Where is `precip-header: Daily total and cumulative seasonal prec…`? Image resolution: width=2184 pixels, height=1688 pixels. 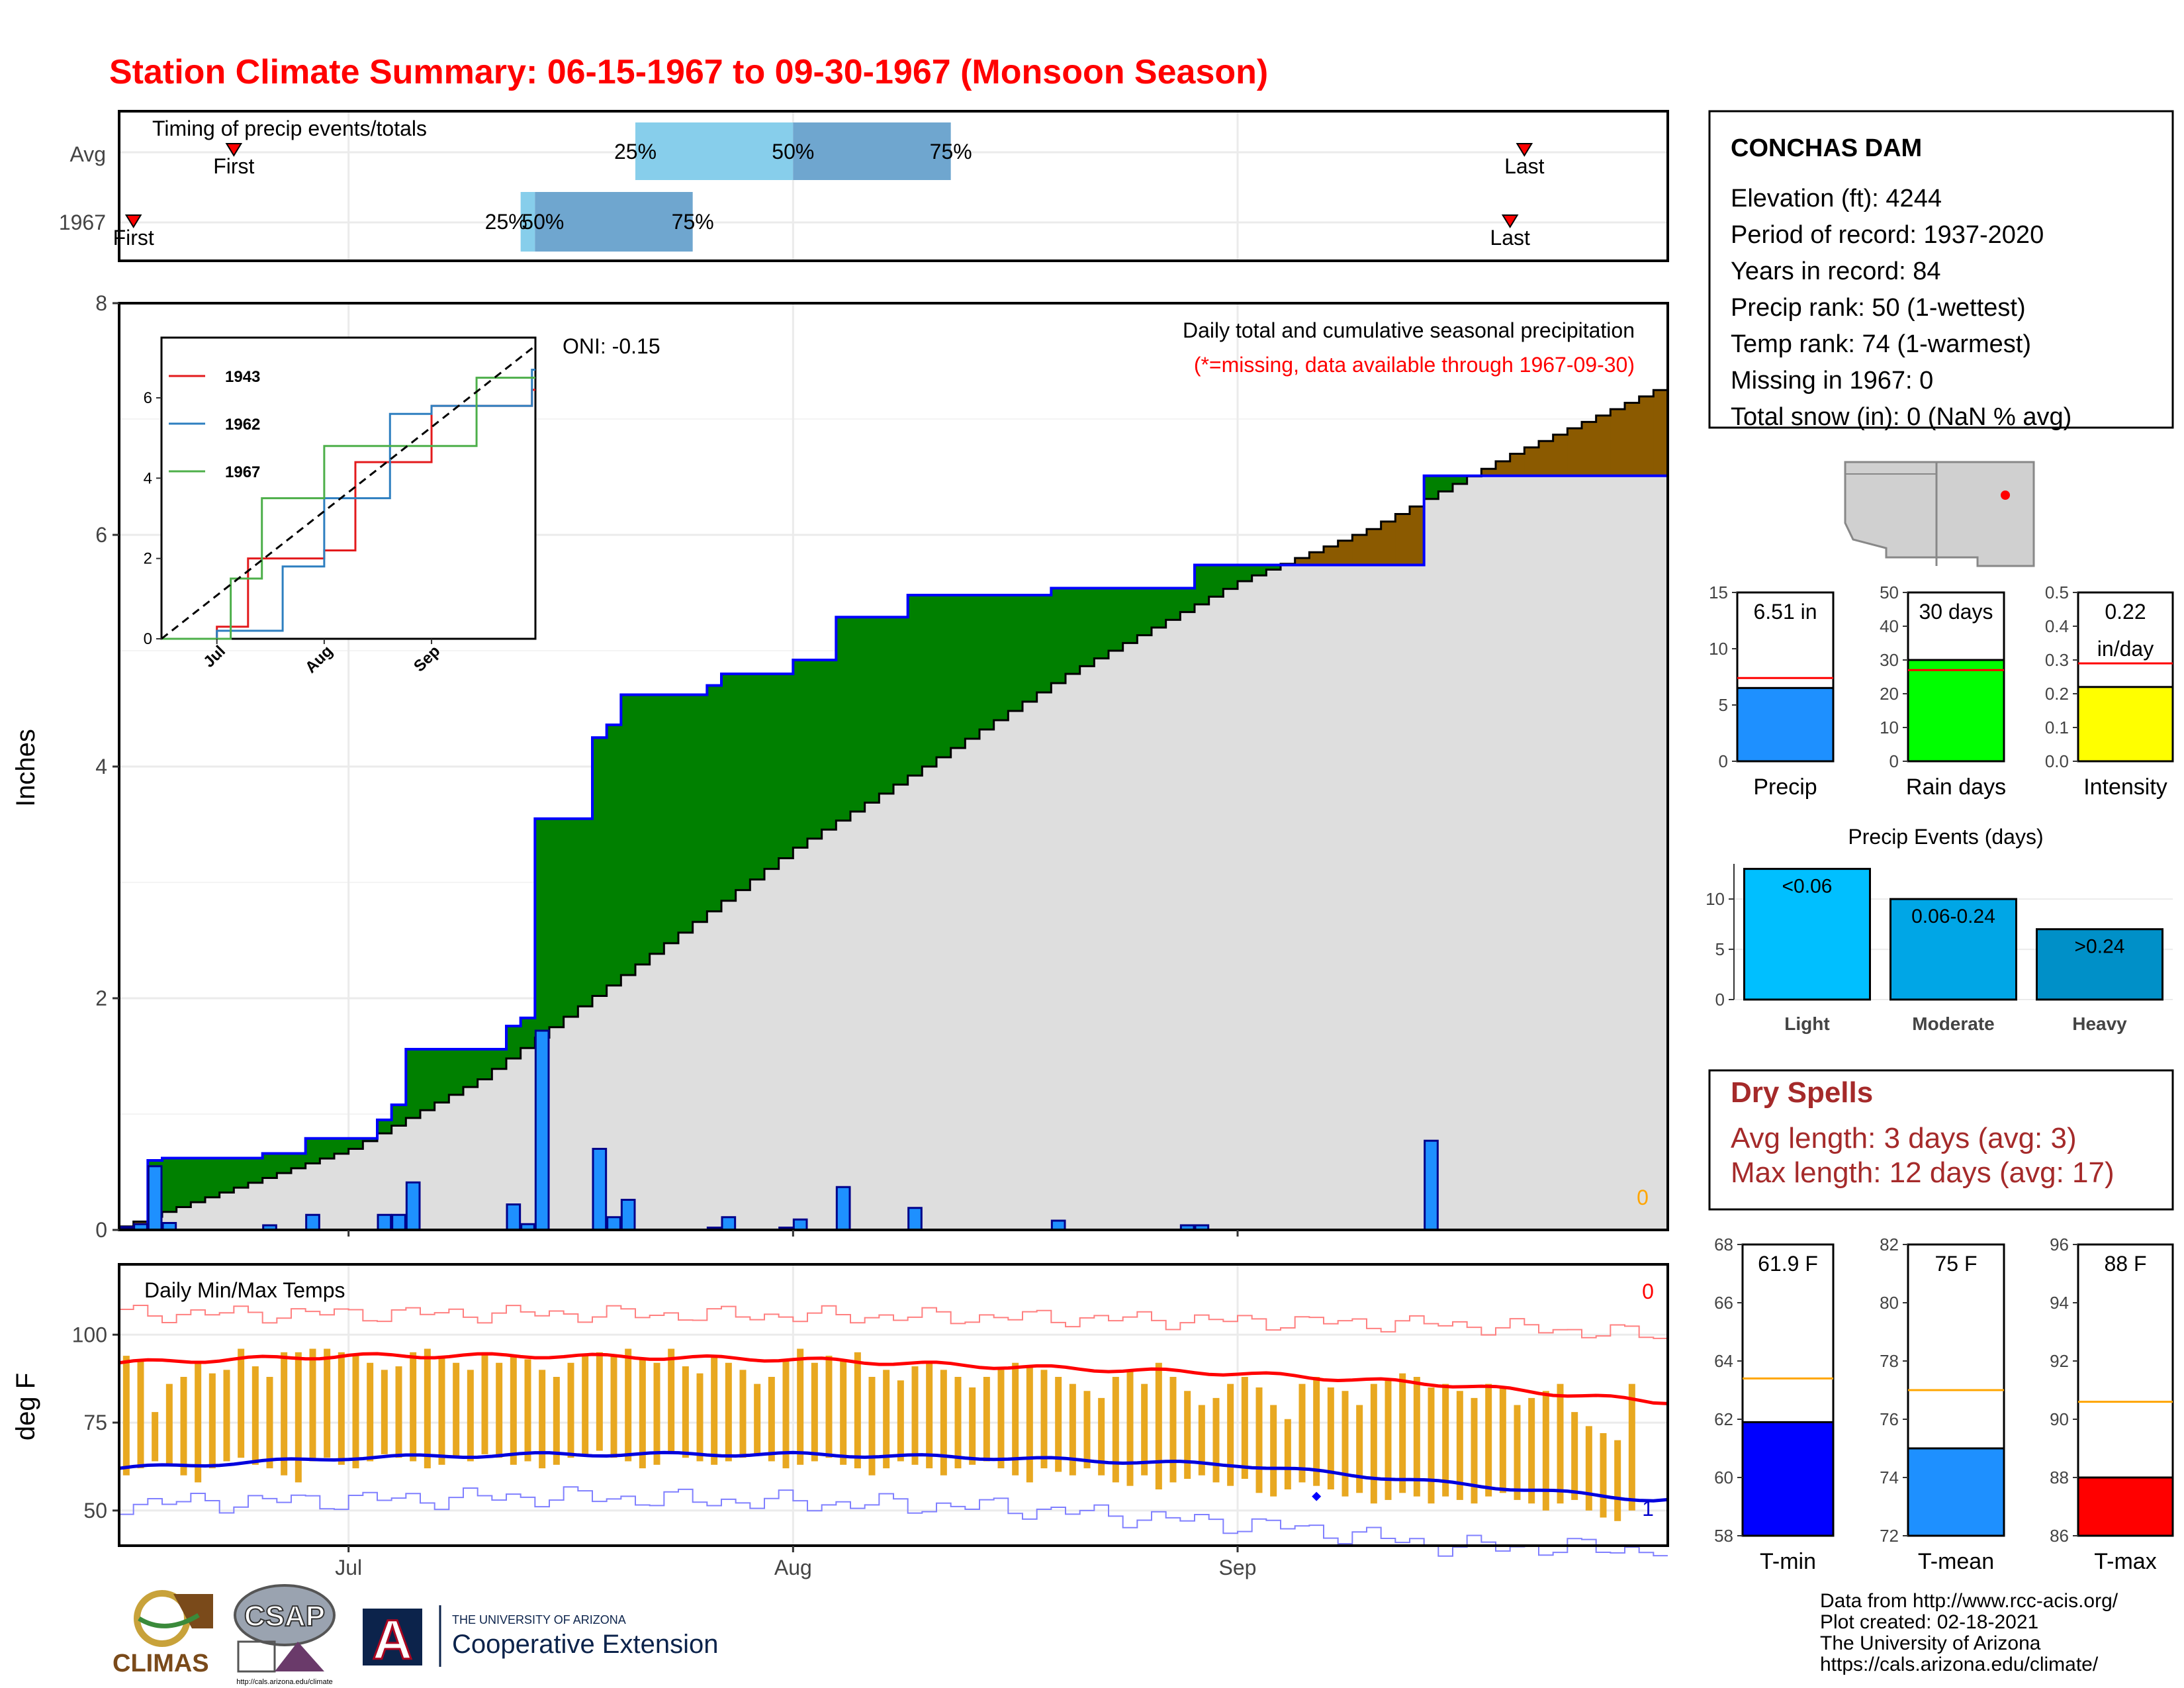
precip-header: Daily total and cumulative seasonal prec… is located at coordinates (1409, 330).